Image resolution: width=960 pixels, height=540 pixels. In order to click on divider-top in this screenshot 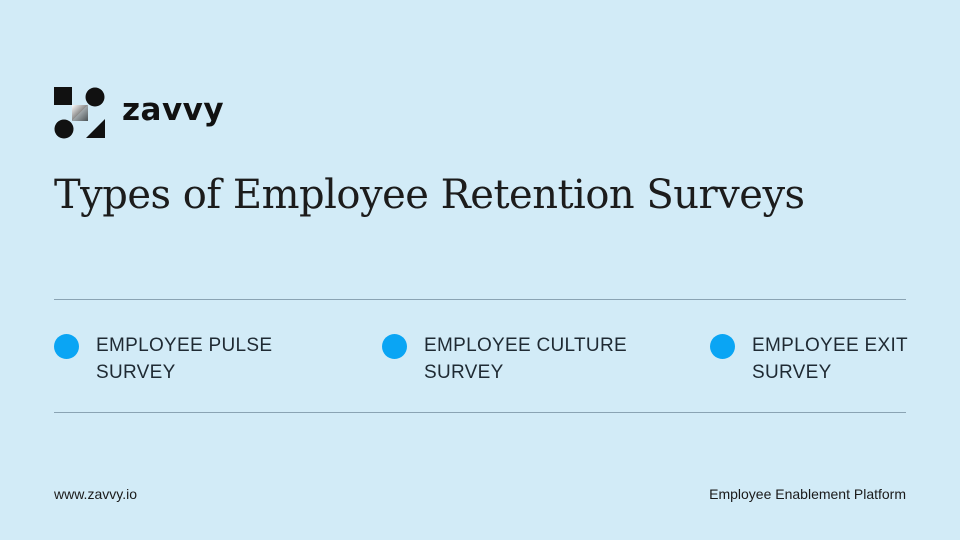, I will do `click(480, 299)`.